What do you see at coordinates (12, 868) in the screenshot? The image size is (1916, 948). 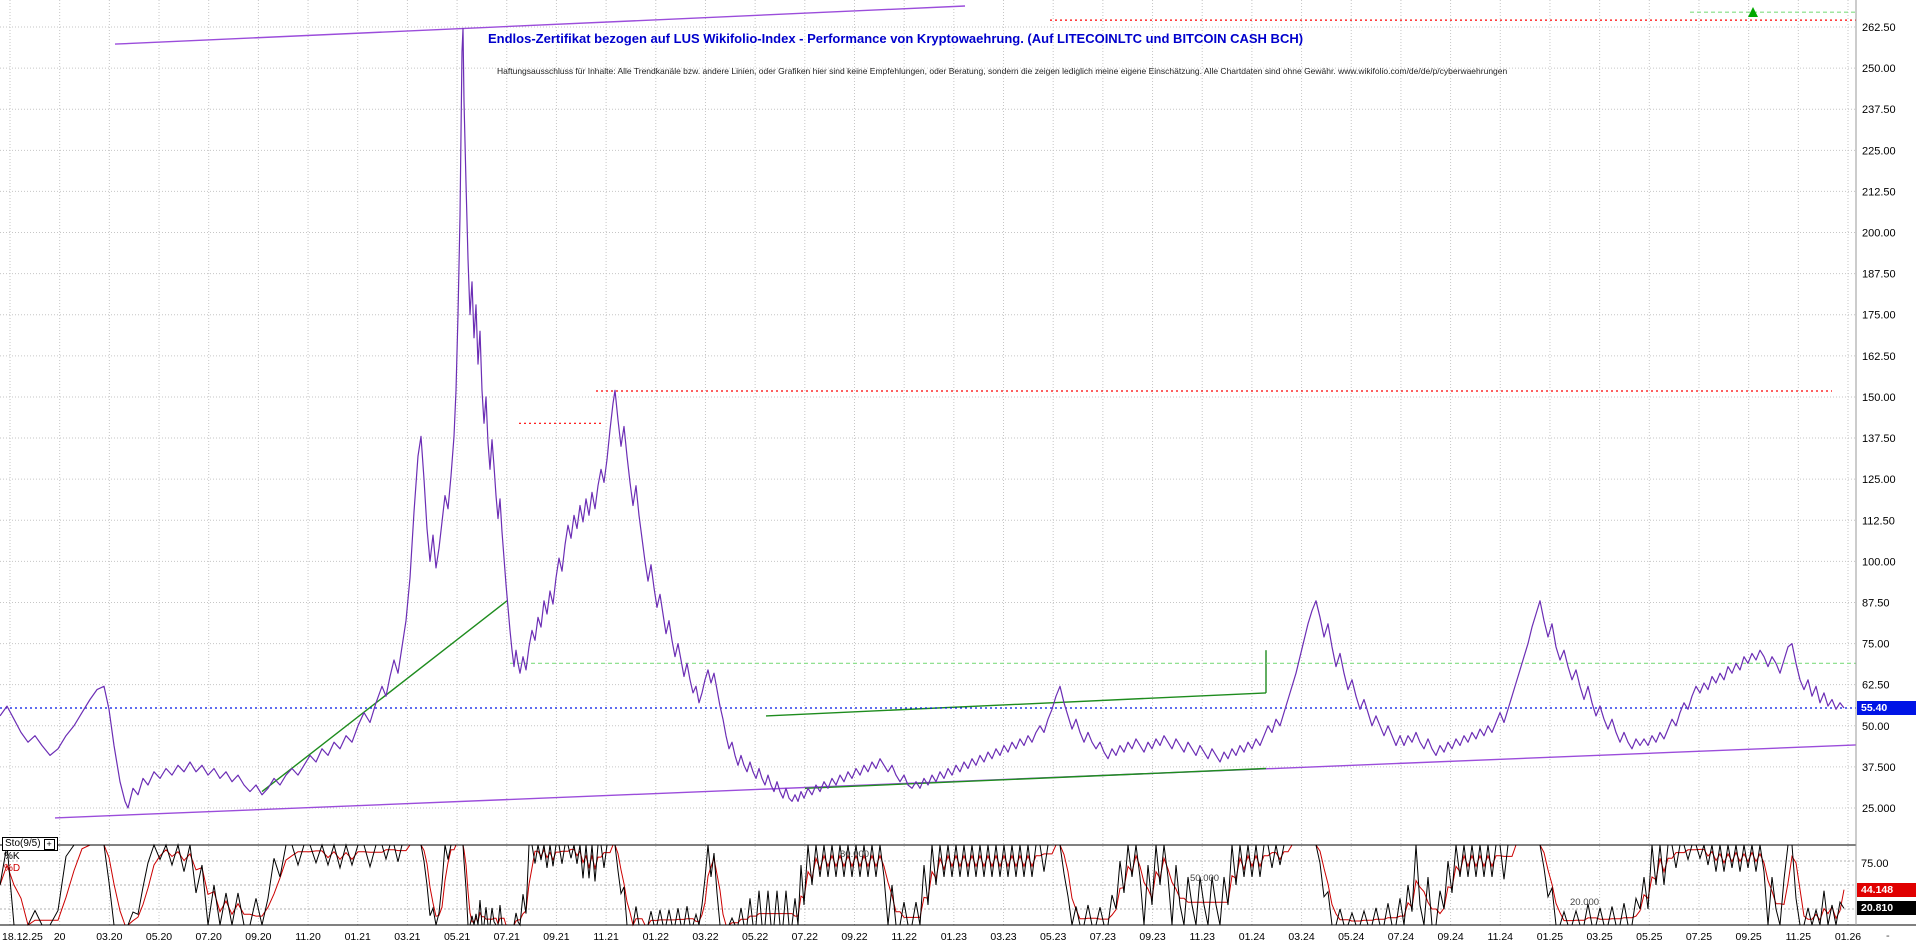 I see `stoch-d-label: %D` at bounding box center [12, 868].